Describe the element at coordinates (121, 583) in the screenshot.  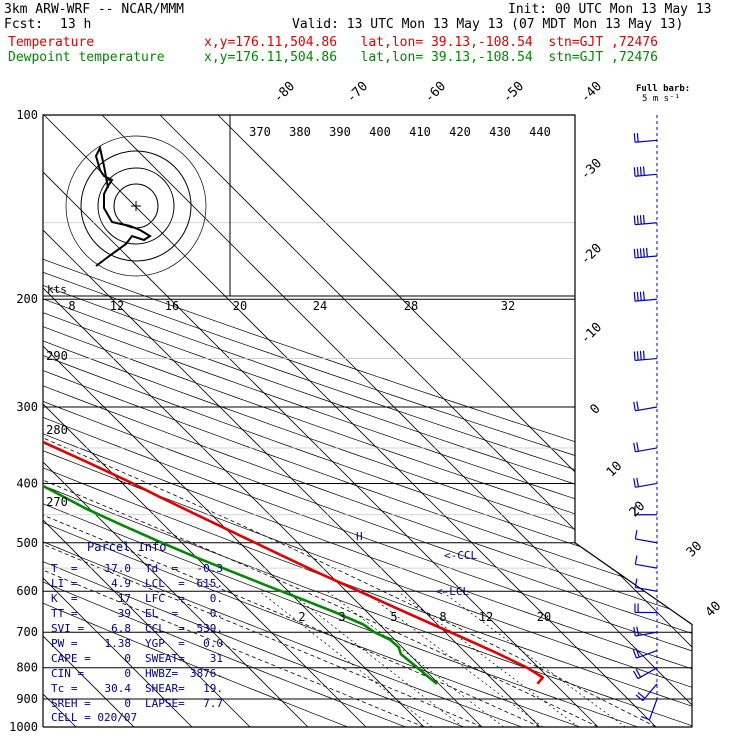
I see `parcel-value-a: 4.9` at that location.